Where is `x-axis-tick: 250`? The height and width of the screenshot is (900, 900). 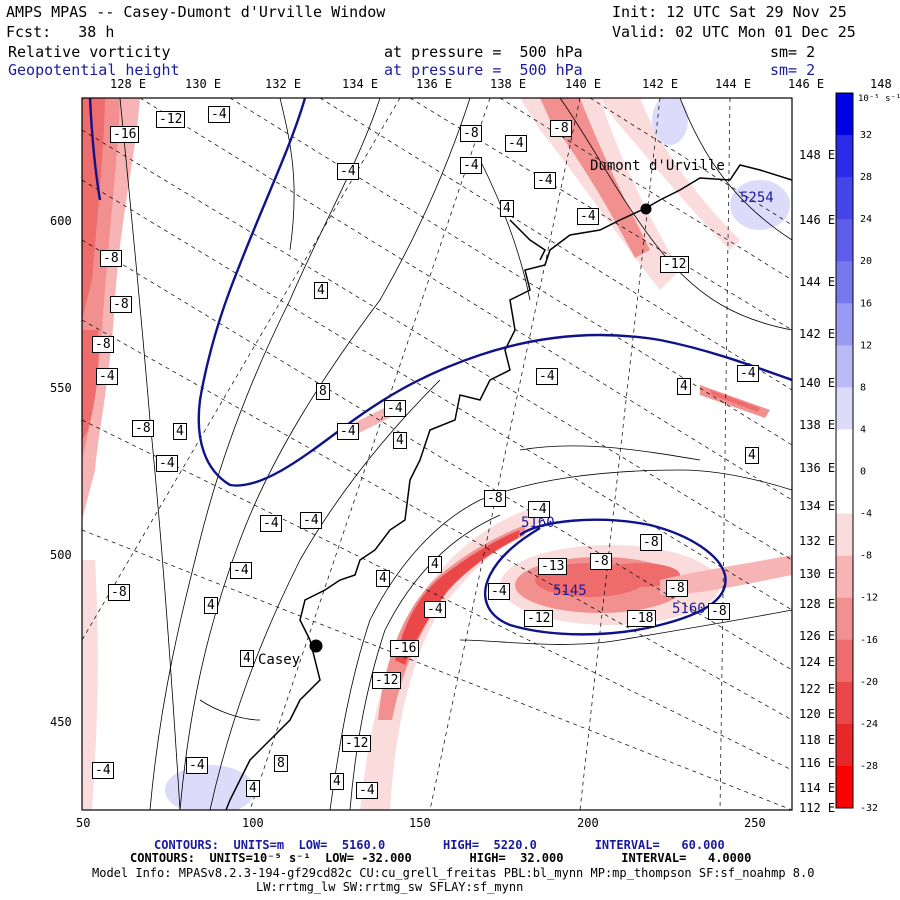 x-axis-tick: 250 is located at coordinates (755, 823).